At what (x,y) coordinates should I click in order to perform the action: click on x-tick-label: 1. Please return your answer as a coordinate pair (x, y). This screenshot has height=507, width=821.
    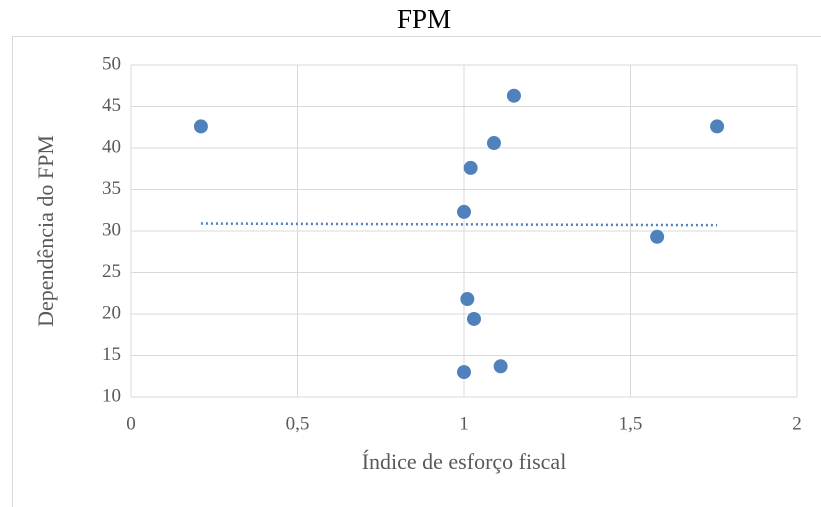
    Looking at the image, I should click on (464, 423).